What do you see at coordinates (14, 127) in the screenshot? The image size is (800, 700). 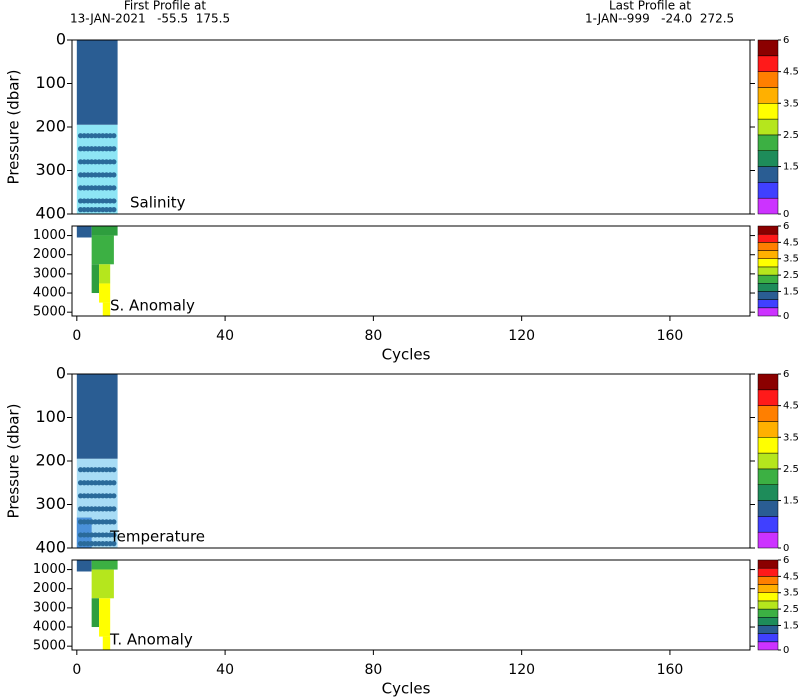 I see `y-axis-label: Pressure (dbar)` at bounding box center [14, 127].